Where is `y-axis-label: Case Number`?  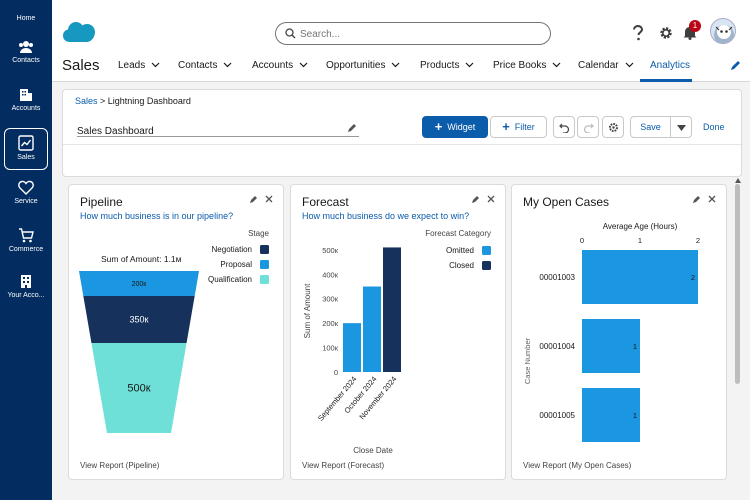
y-axis-label: Case Number is located at coordinates (527, 360).